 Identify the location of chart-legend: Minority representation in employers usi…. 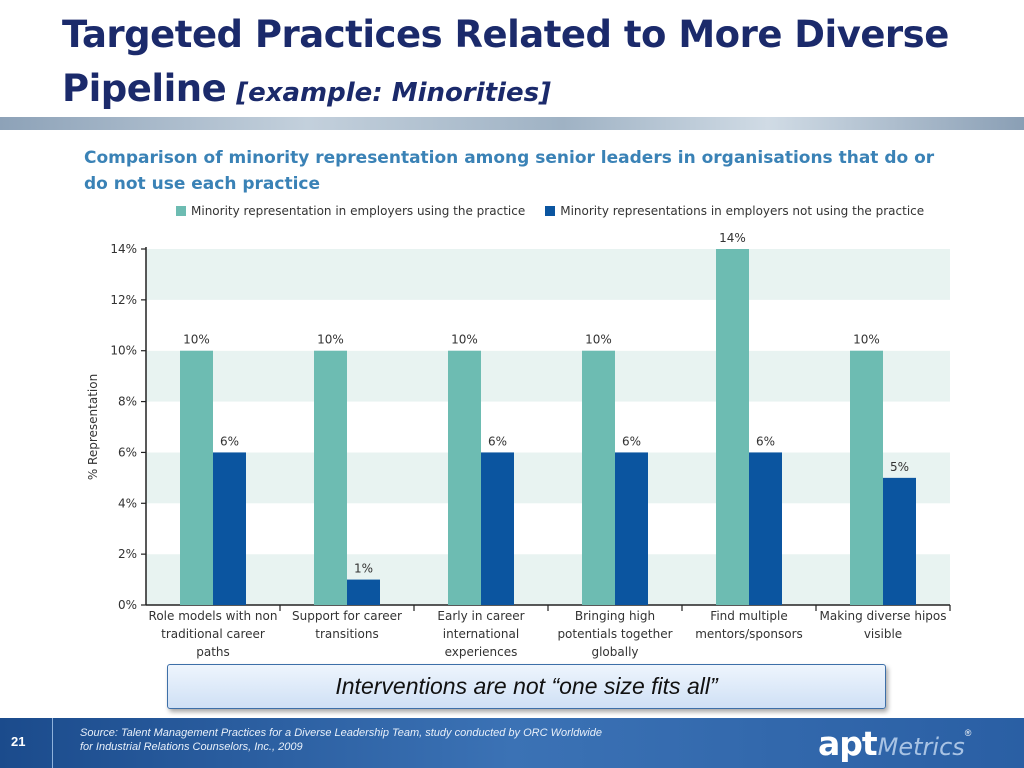
(550, 211).